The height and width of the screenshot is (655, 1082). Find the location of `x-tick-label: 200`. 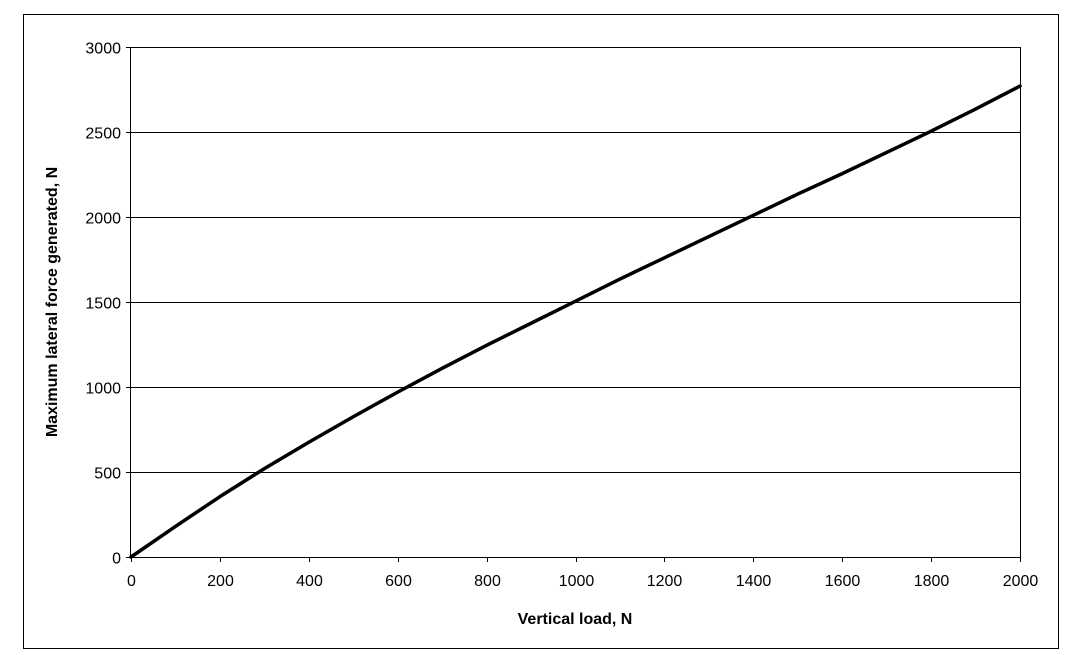

x-tick-label: 200 is located at coordinates (220, 581).